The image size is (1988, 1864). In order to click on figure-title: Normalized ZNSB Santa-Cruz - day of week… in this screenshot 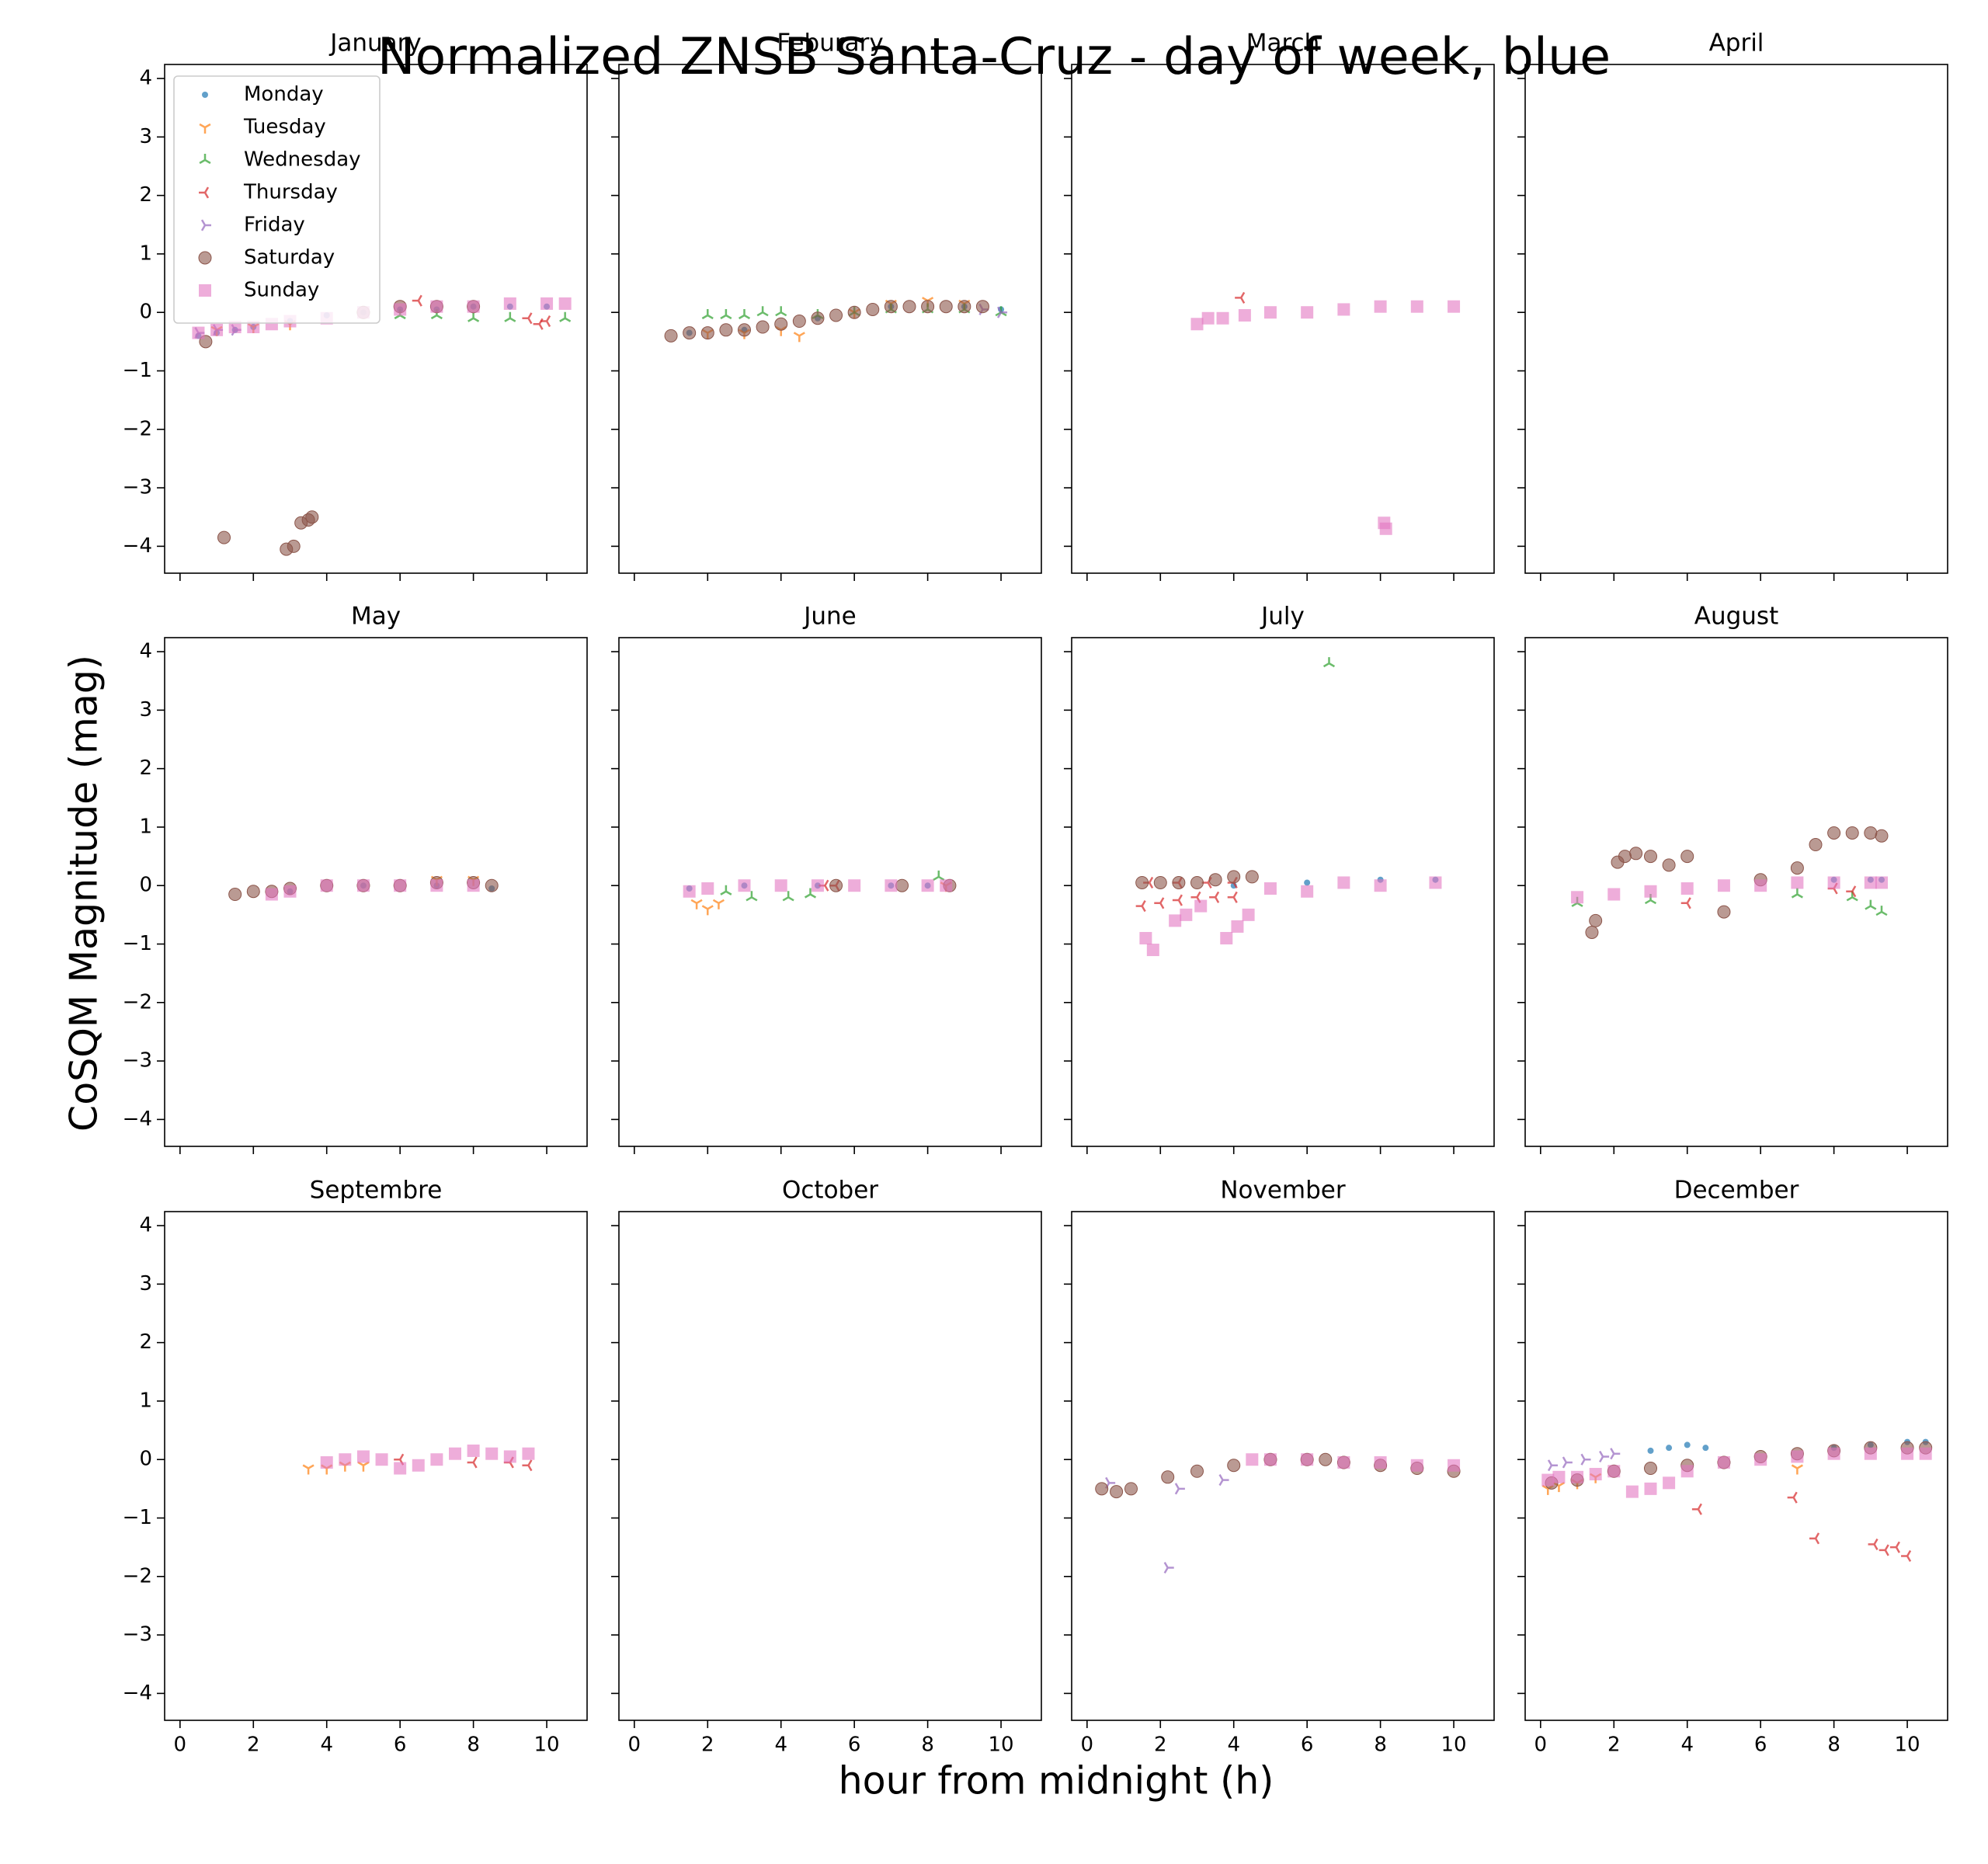, I will do `click(994, 57)`.